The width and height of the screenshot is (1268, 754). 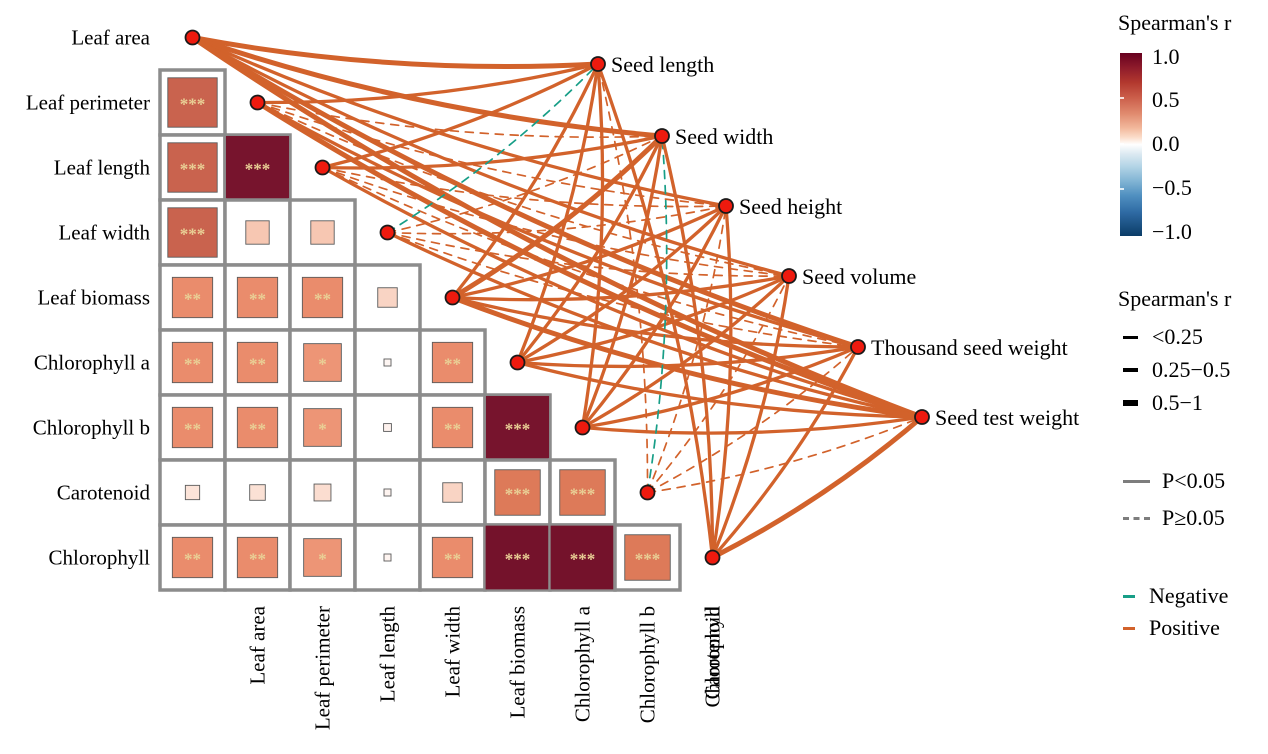 I want to click on seed-node-thousand-seed-weight, so click(x=858, y=347).